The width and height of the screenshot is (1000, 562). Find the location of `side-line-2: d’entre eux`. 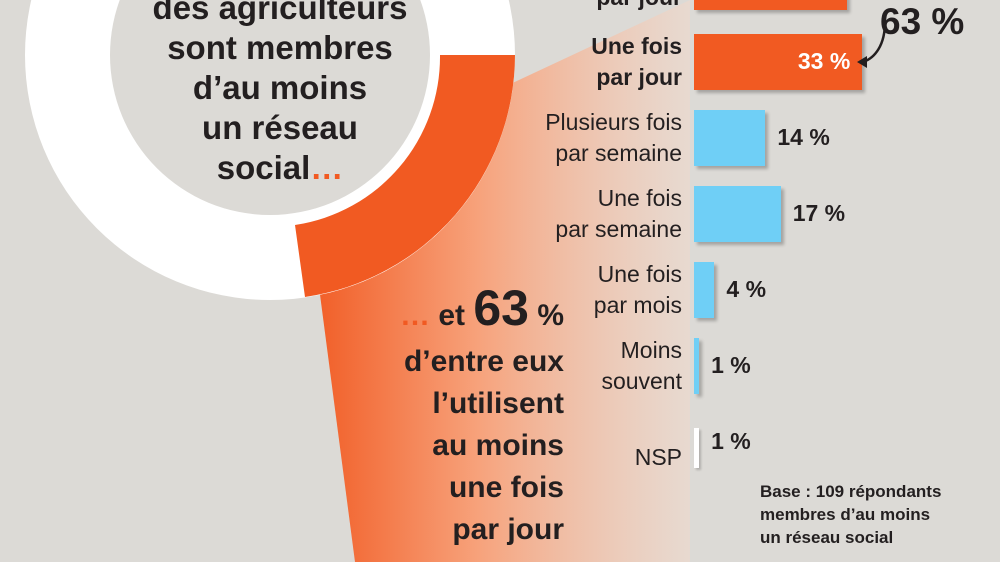

side-line-2: d’entre eux is located at coordinates (483, 361).